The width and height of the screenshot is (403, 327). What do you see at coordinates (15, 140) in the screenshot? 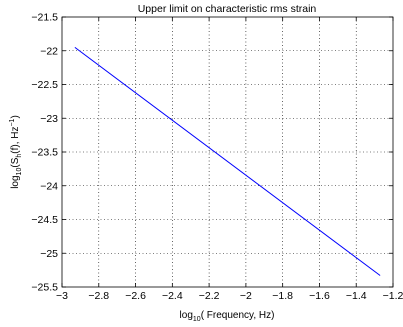
I see `y-axis-label-p3: (f), Hz` at bounding box center [15, 140].